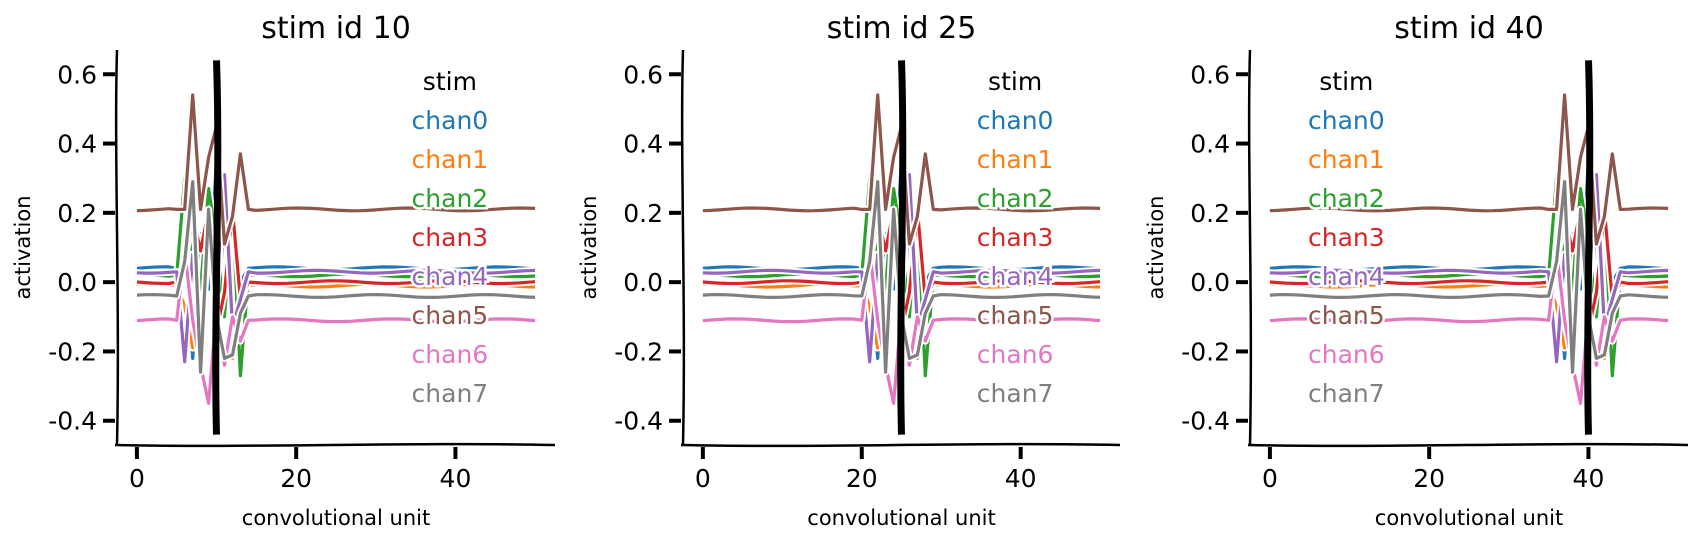 This screenshot has width=1699, height=547. What do you see at coordinates (336, 270) in the screenshot?
I see `series-line-chan3` at bounding box center [336, 270].